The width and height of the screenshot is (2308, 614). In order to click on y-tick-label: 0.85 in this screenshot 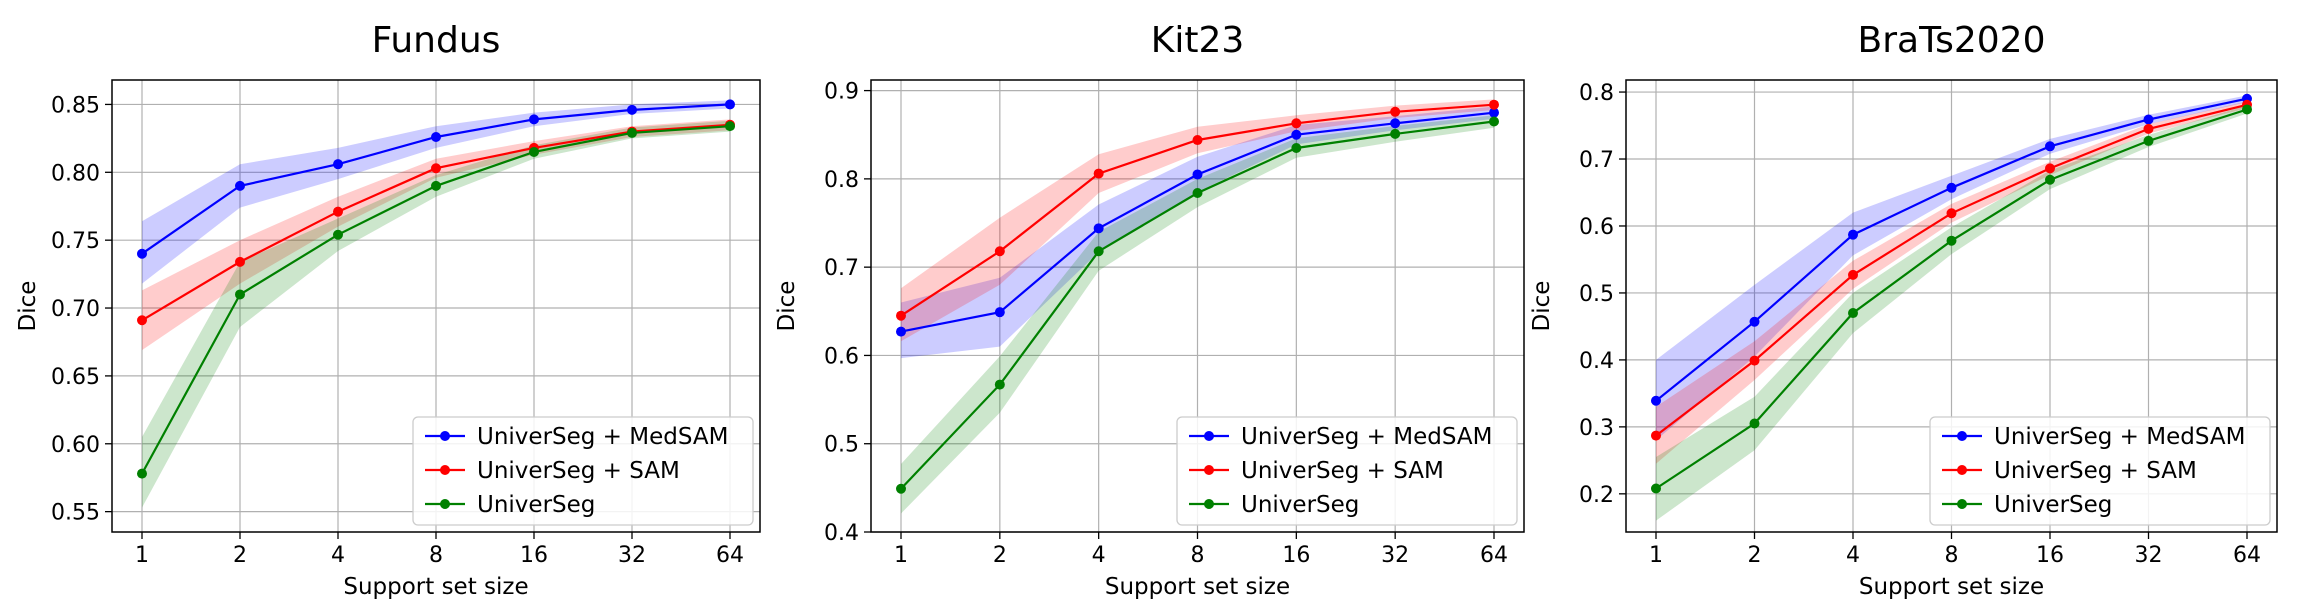, I will do `click(75, 105)`.